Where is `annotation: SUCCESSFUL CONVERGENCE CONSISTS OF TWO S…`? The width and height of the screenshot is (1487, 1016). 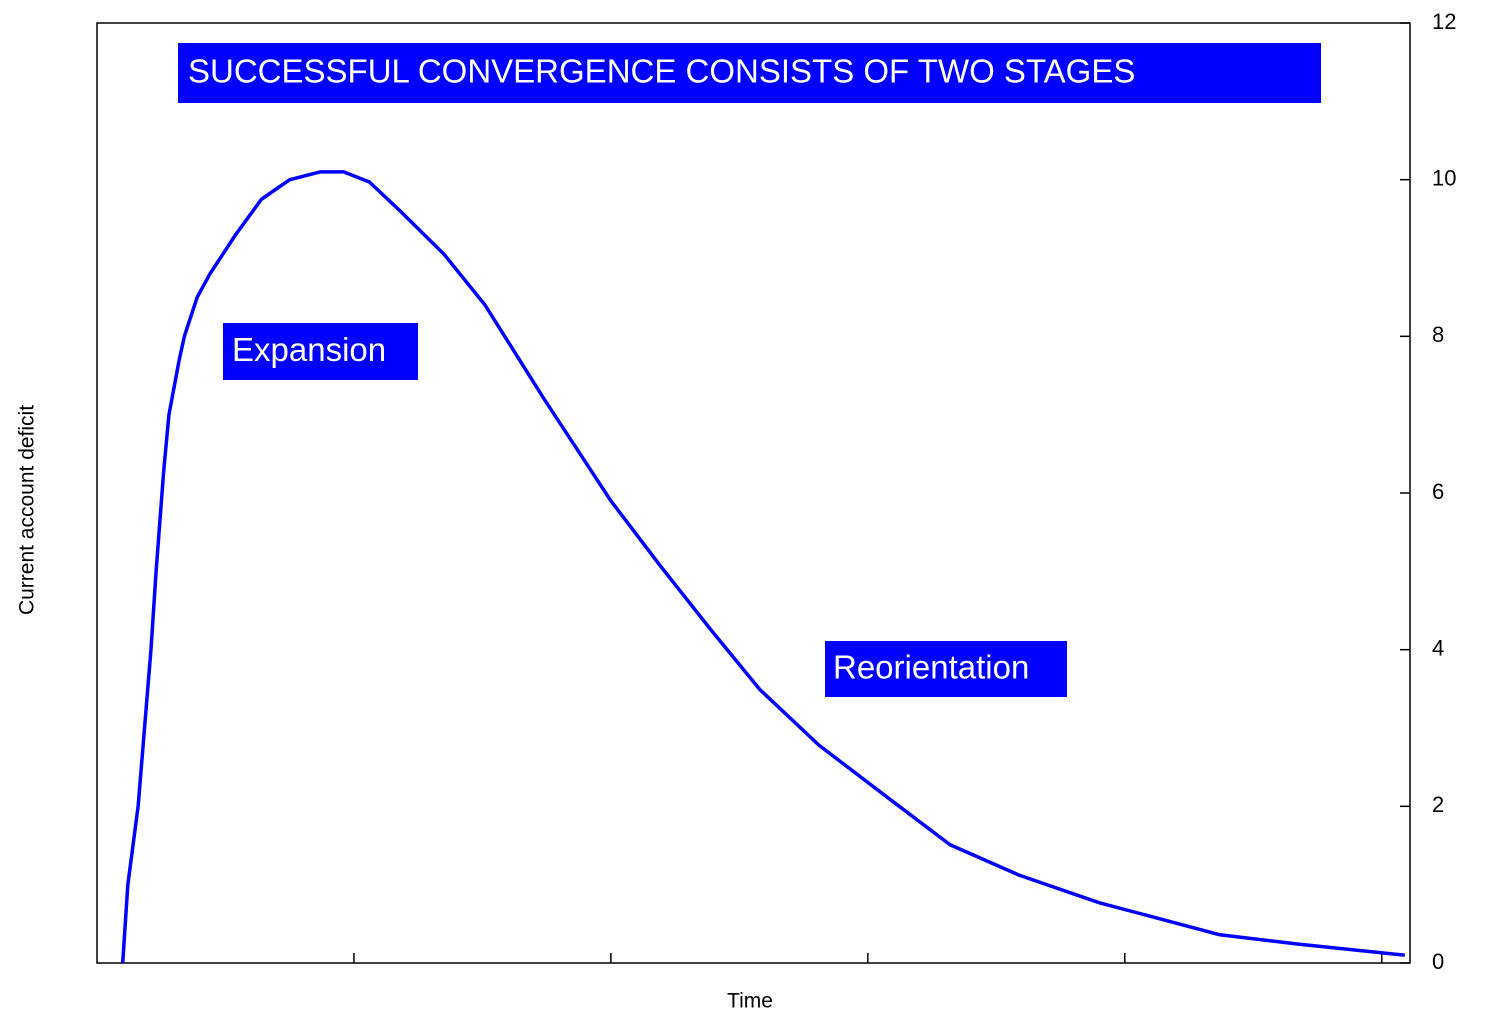
annotation: SUCCESSFUL CONVERGENCE CONSISTS OF TWO S… is located at coordinates (661, 71).